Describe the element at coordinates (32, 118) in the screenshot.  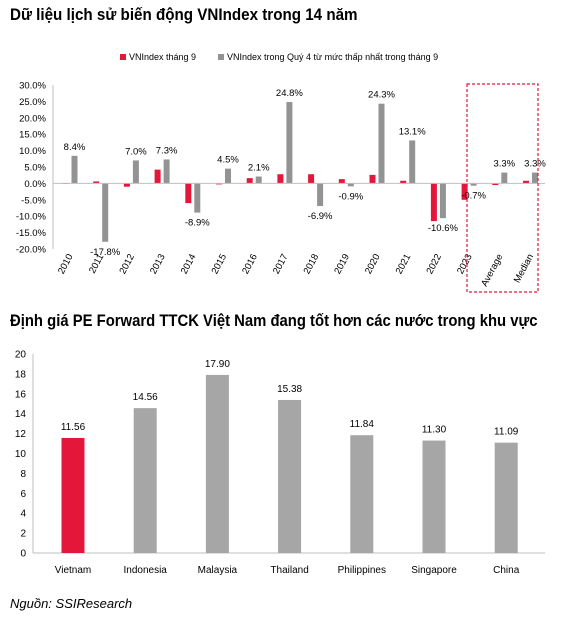
I see `y-tick-label: 20.0%` at that location.